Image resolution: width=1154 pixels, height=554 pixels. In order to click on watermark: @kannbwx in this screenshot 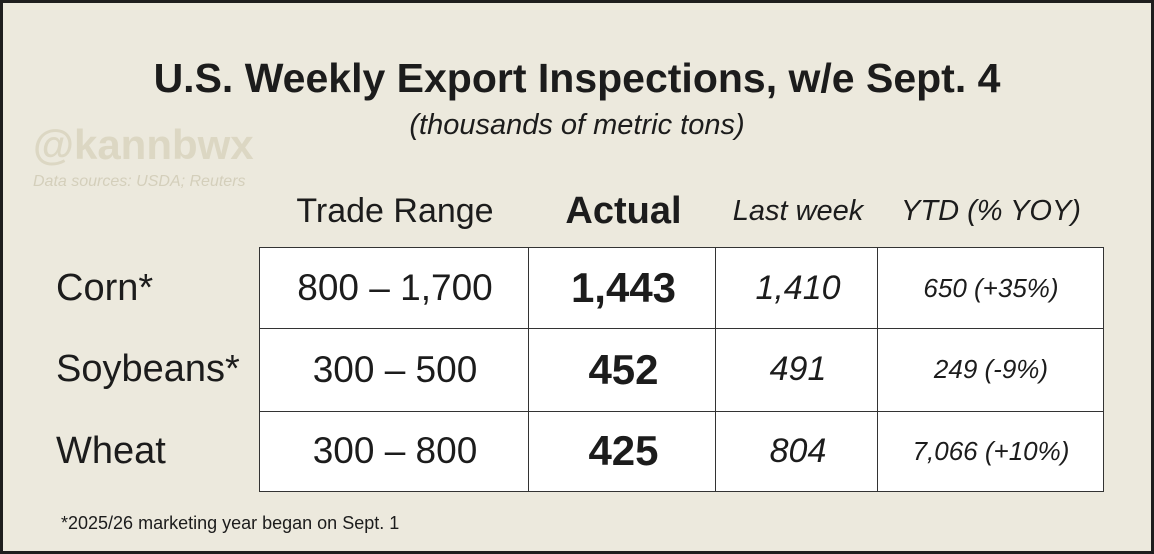, I will do `click(143, 144)`.